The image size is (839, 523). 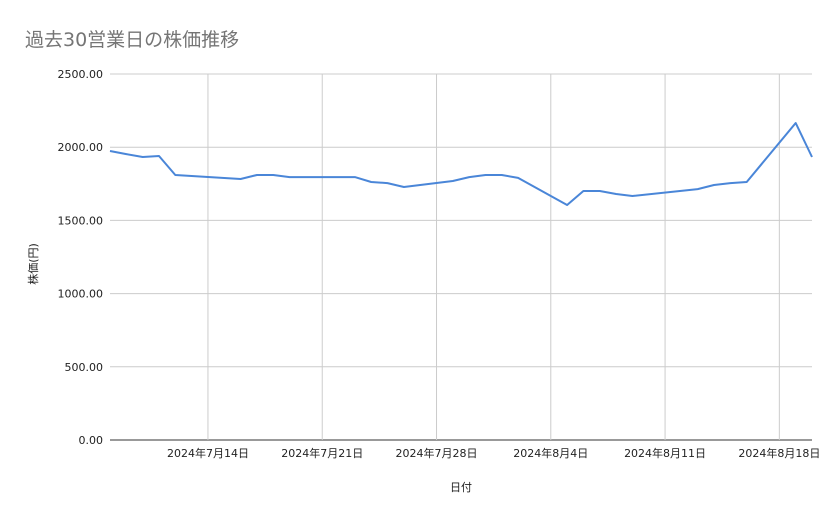 What do you see at coordinates (81, 147) in the screenshot?
I see `y-tick-label: 2000.00` at bounding box center [81, 147].